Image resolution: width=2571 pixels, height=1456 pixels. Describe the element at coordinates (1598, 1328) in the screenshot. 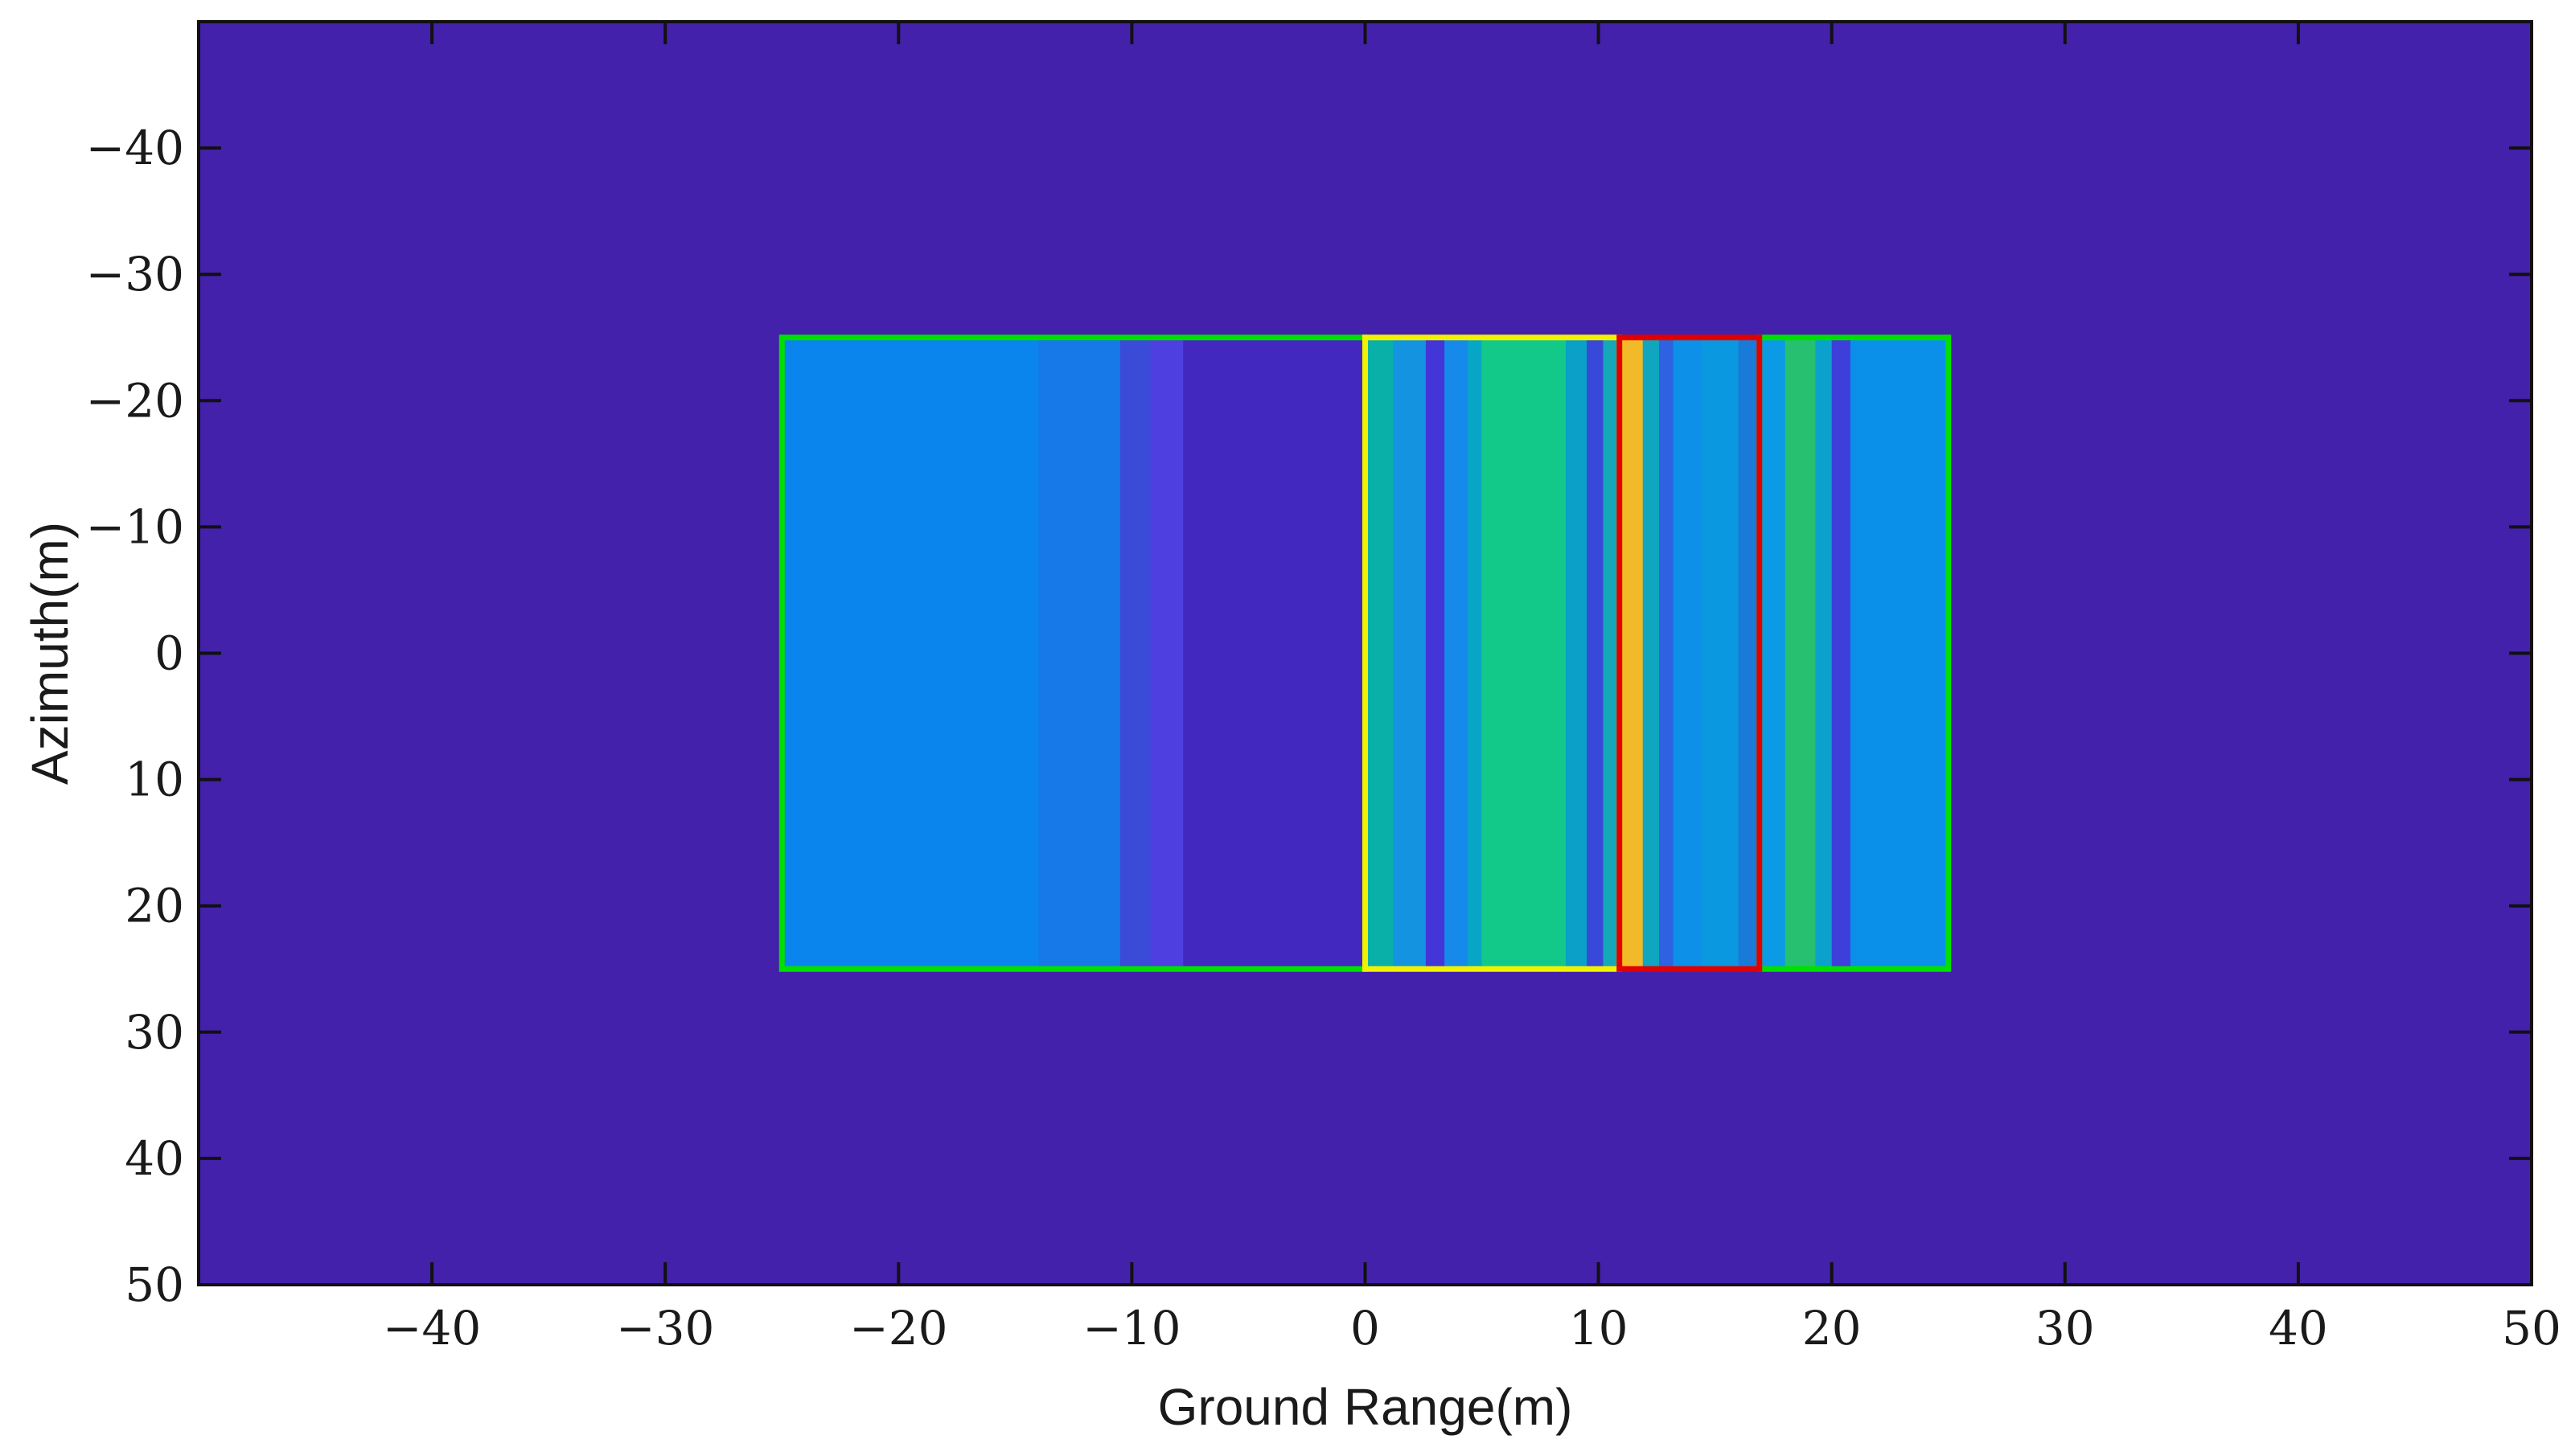

I see `x-tick-label: 10` at that location.